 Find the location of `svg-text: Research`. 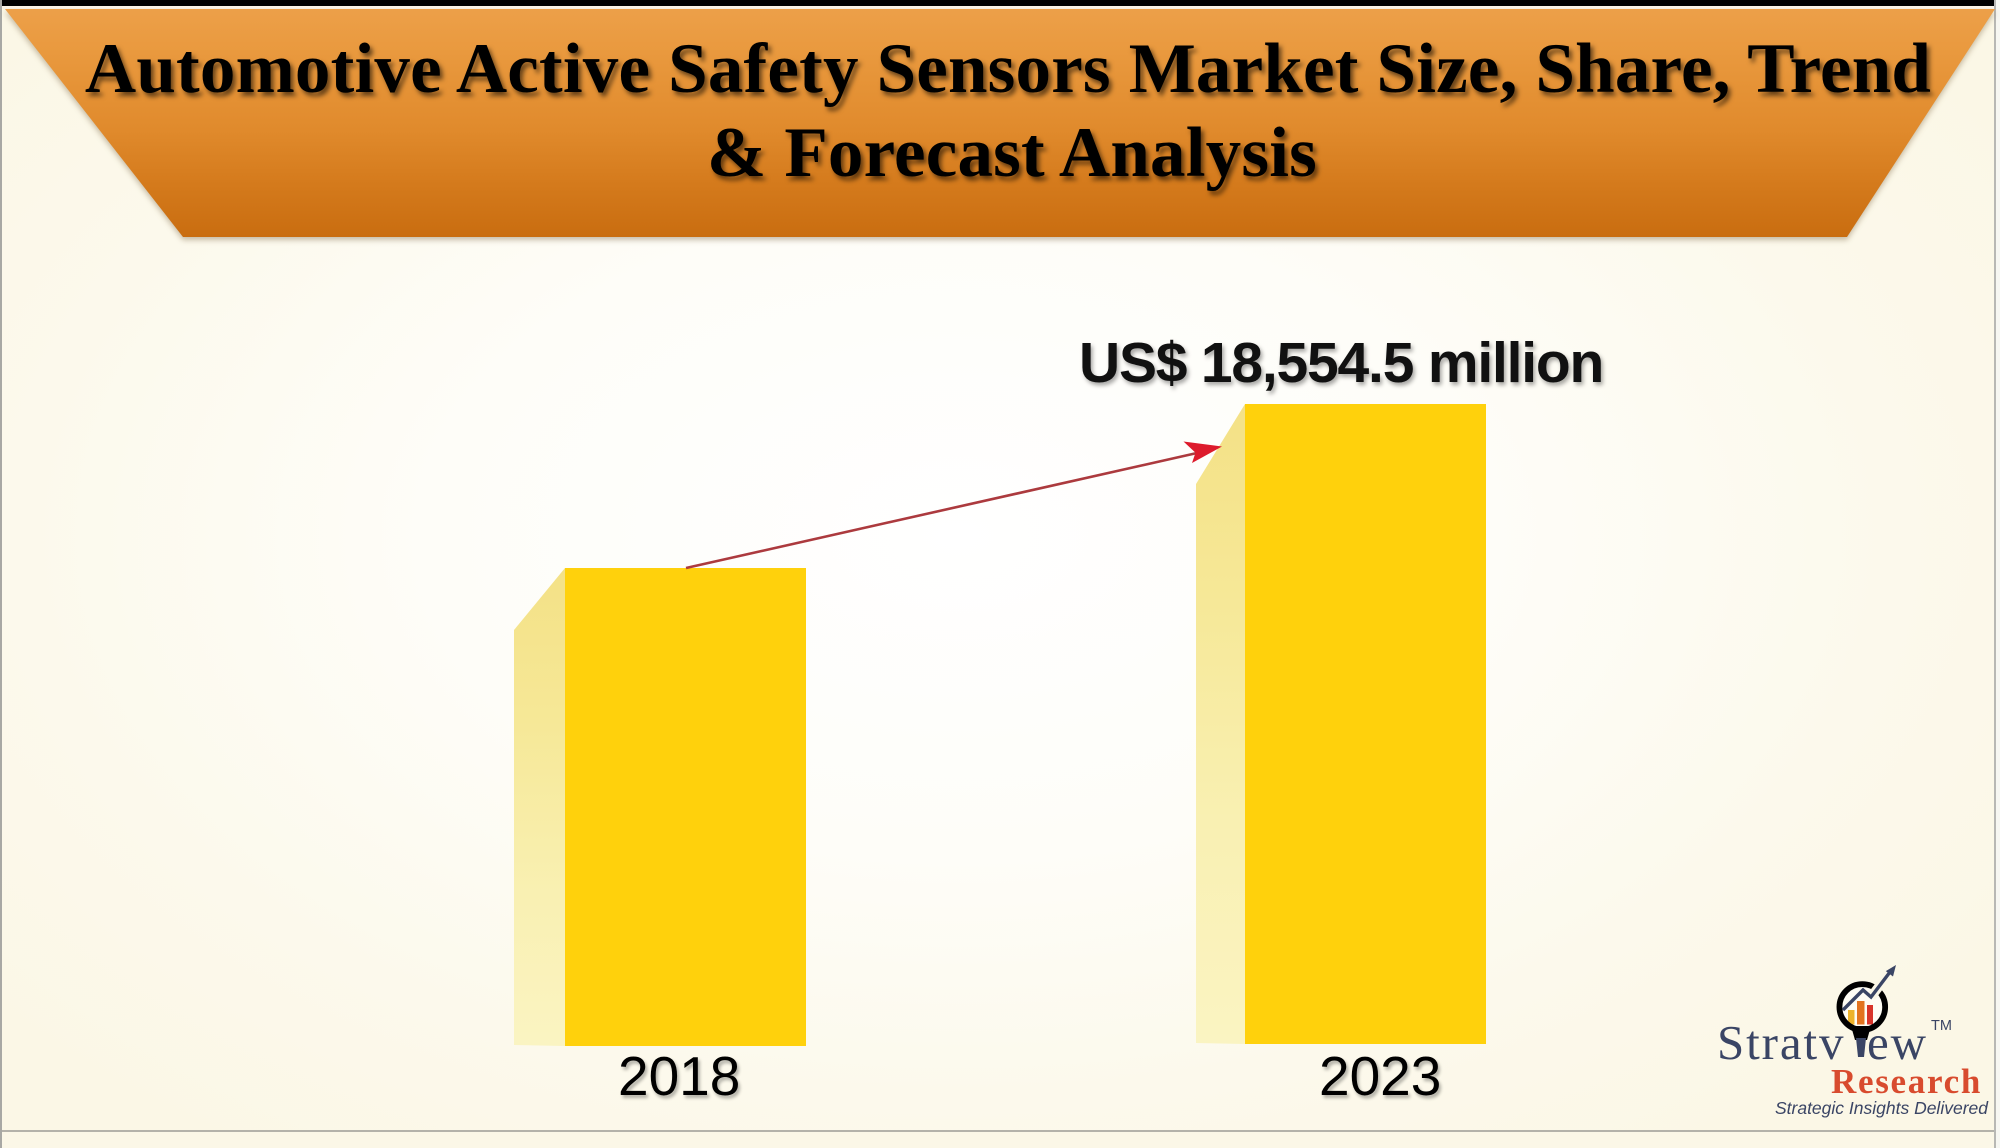

svg-text: Research is located at coordinates (1906, 1081).